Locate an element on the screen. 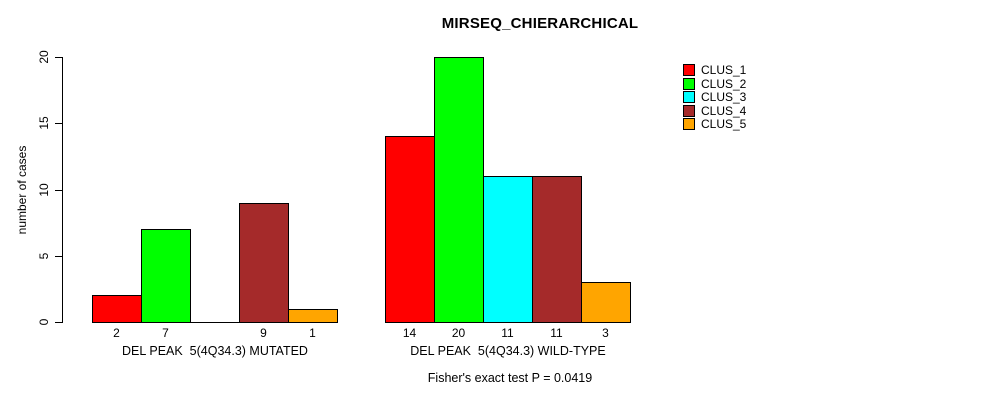 The image size is (990, 400). legend-item-label: CLUS_5 is located at coordinates (724, 124).